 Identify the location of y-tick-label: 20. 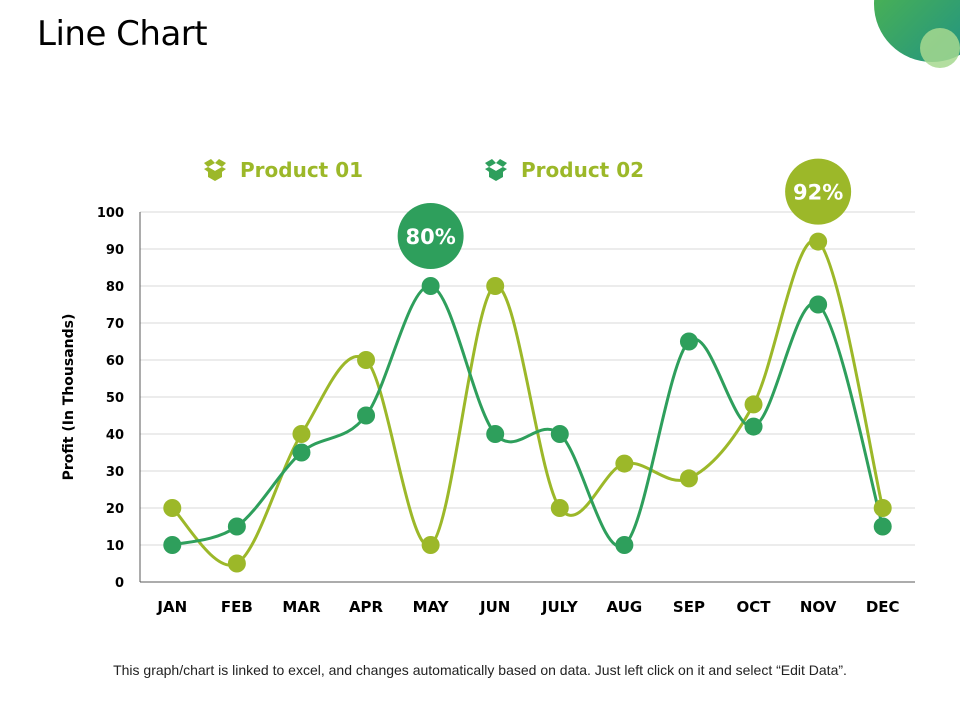
(115, 509).